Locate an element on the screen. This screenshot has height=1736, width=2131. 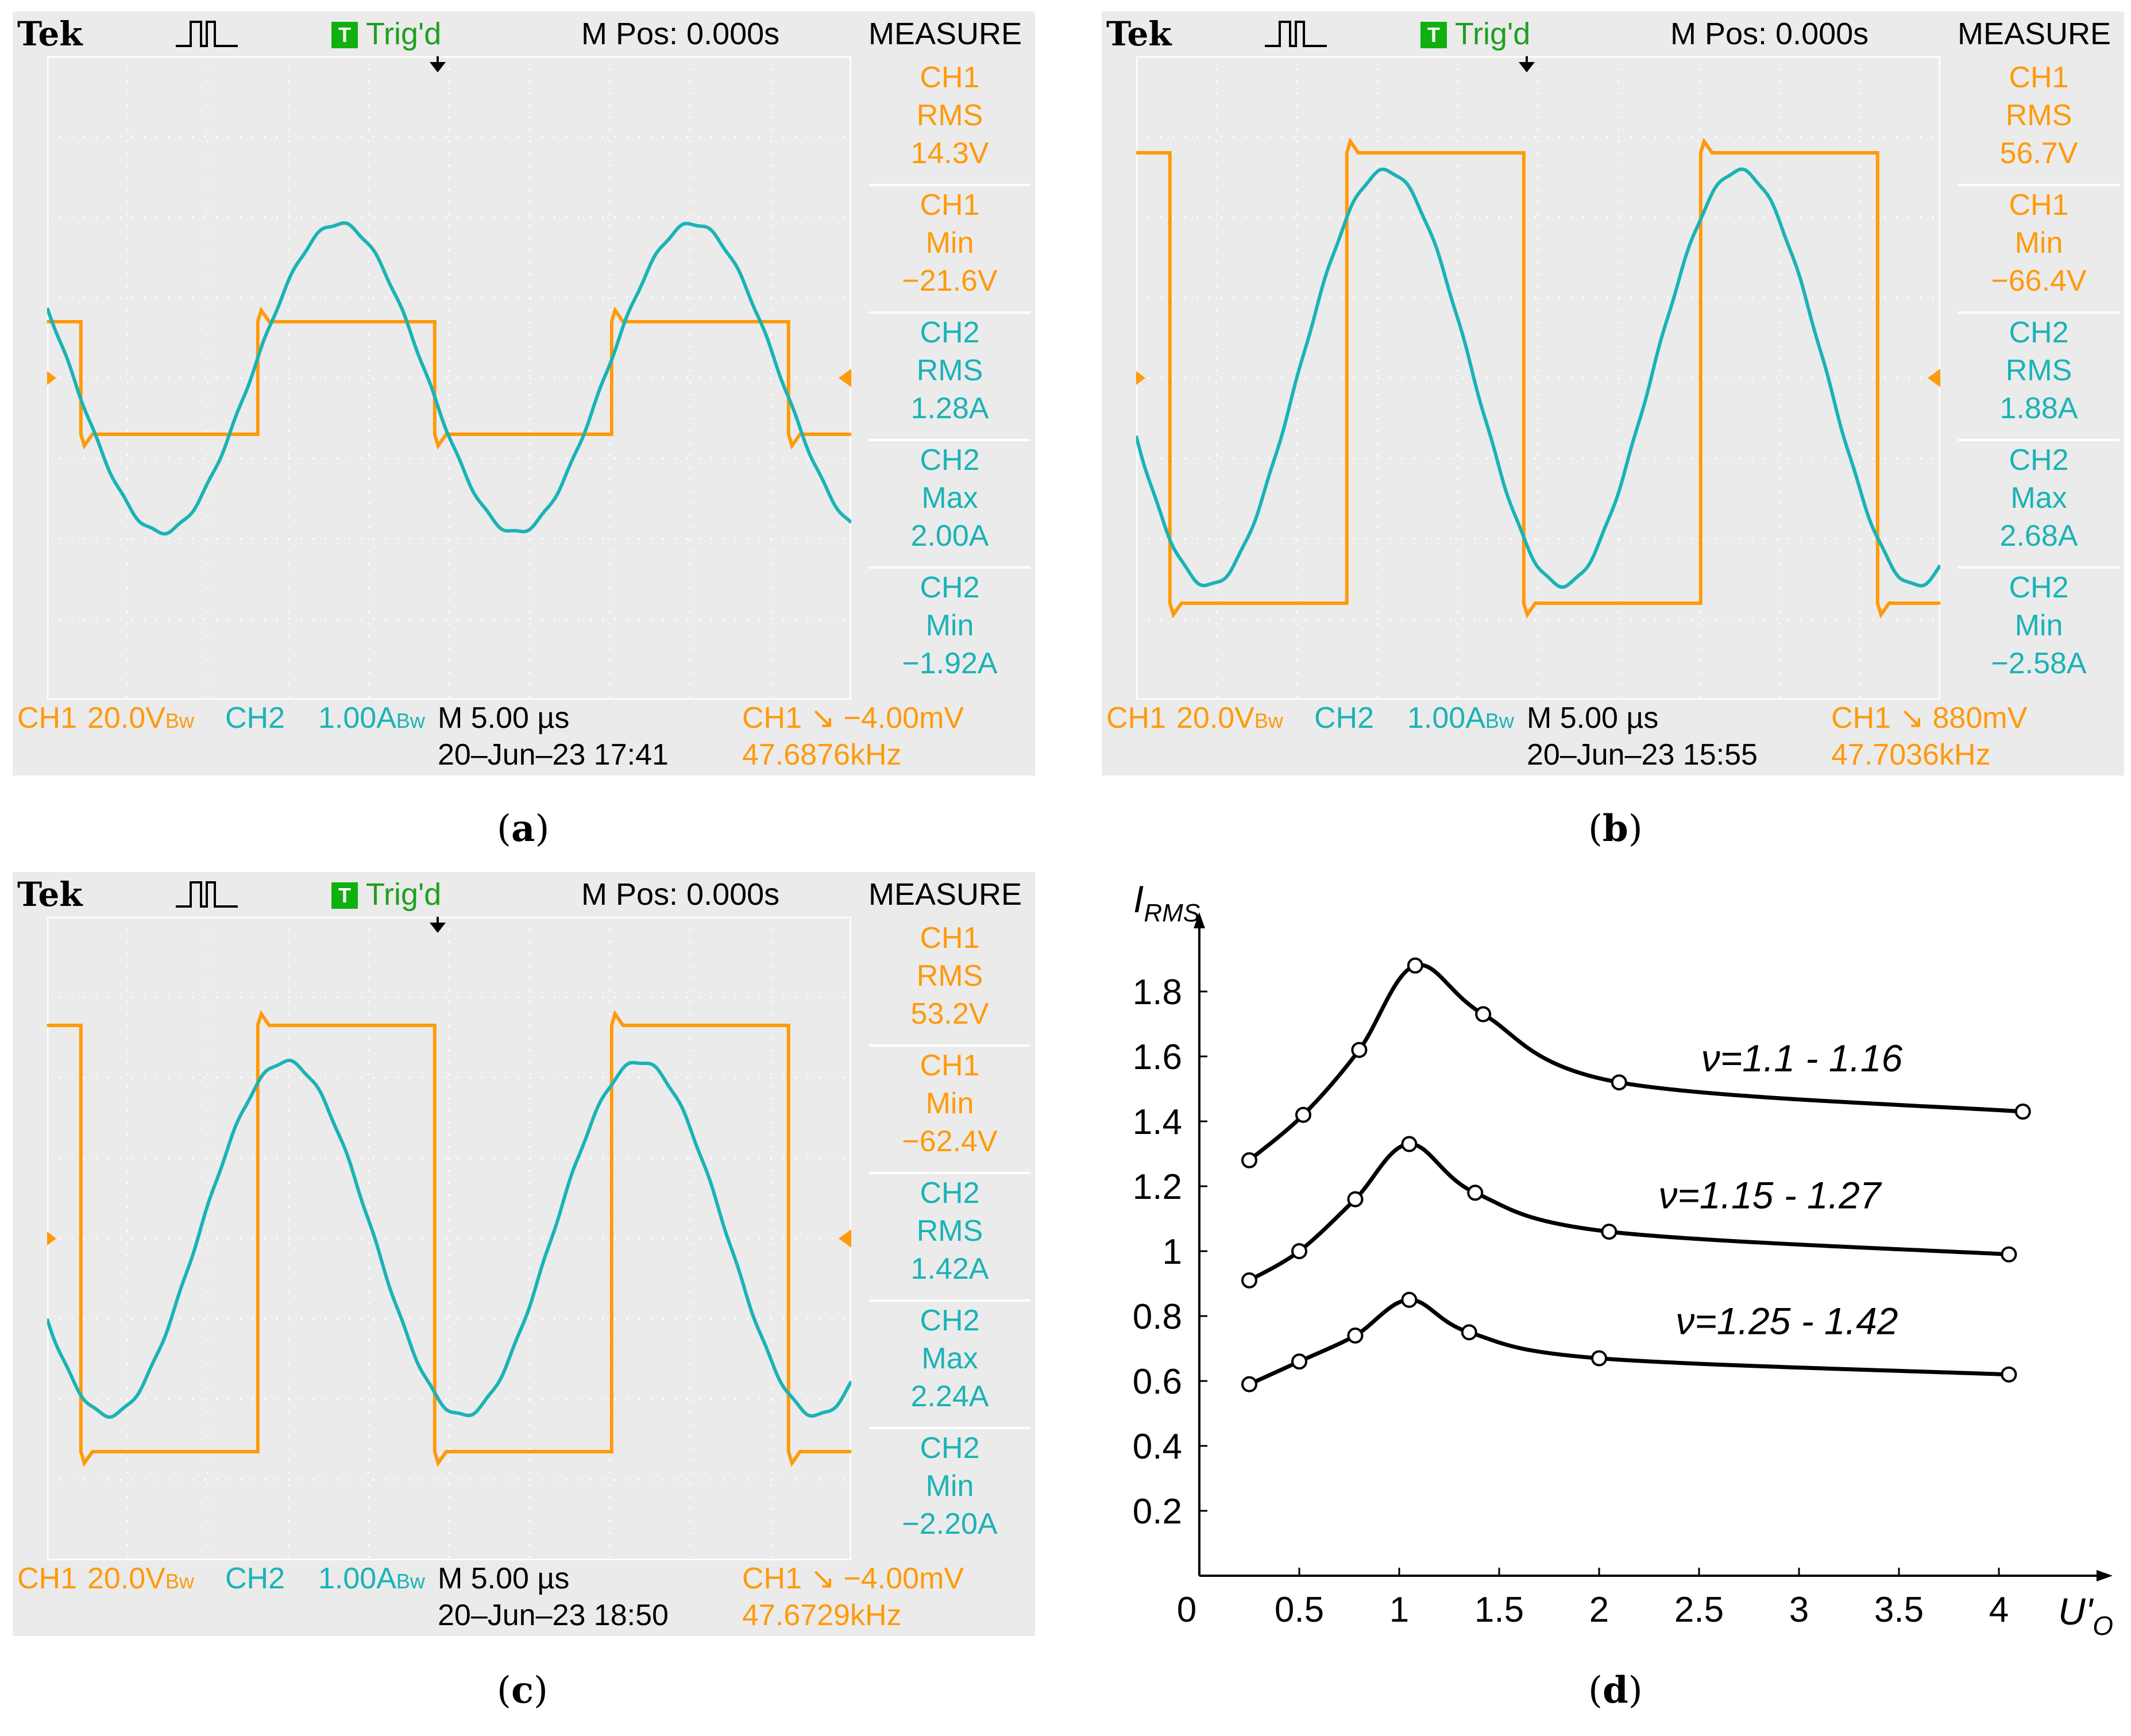
frequency-readout: 47.7036kHz is located at coordinates (1911, 754).